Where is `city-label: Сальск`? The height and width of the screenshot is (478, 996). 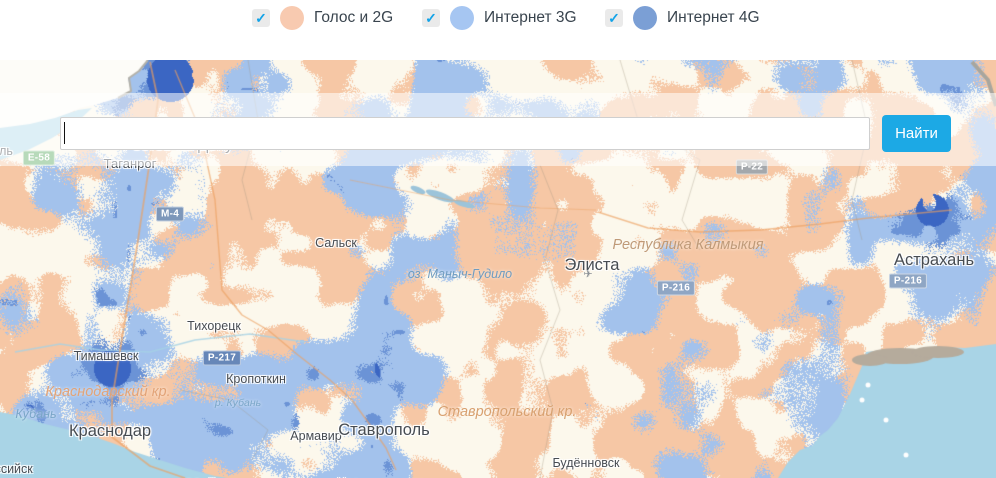 city-label: Сальск is located at coordinates (336, 243).